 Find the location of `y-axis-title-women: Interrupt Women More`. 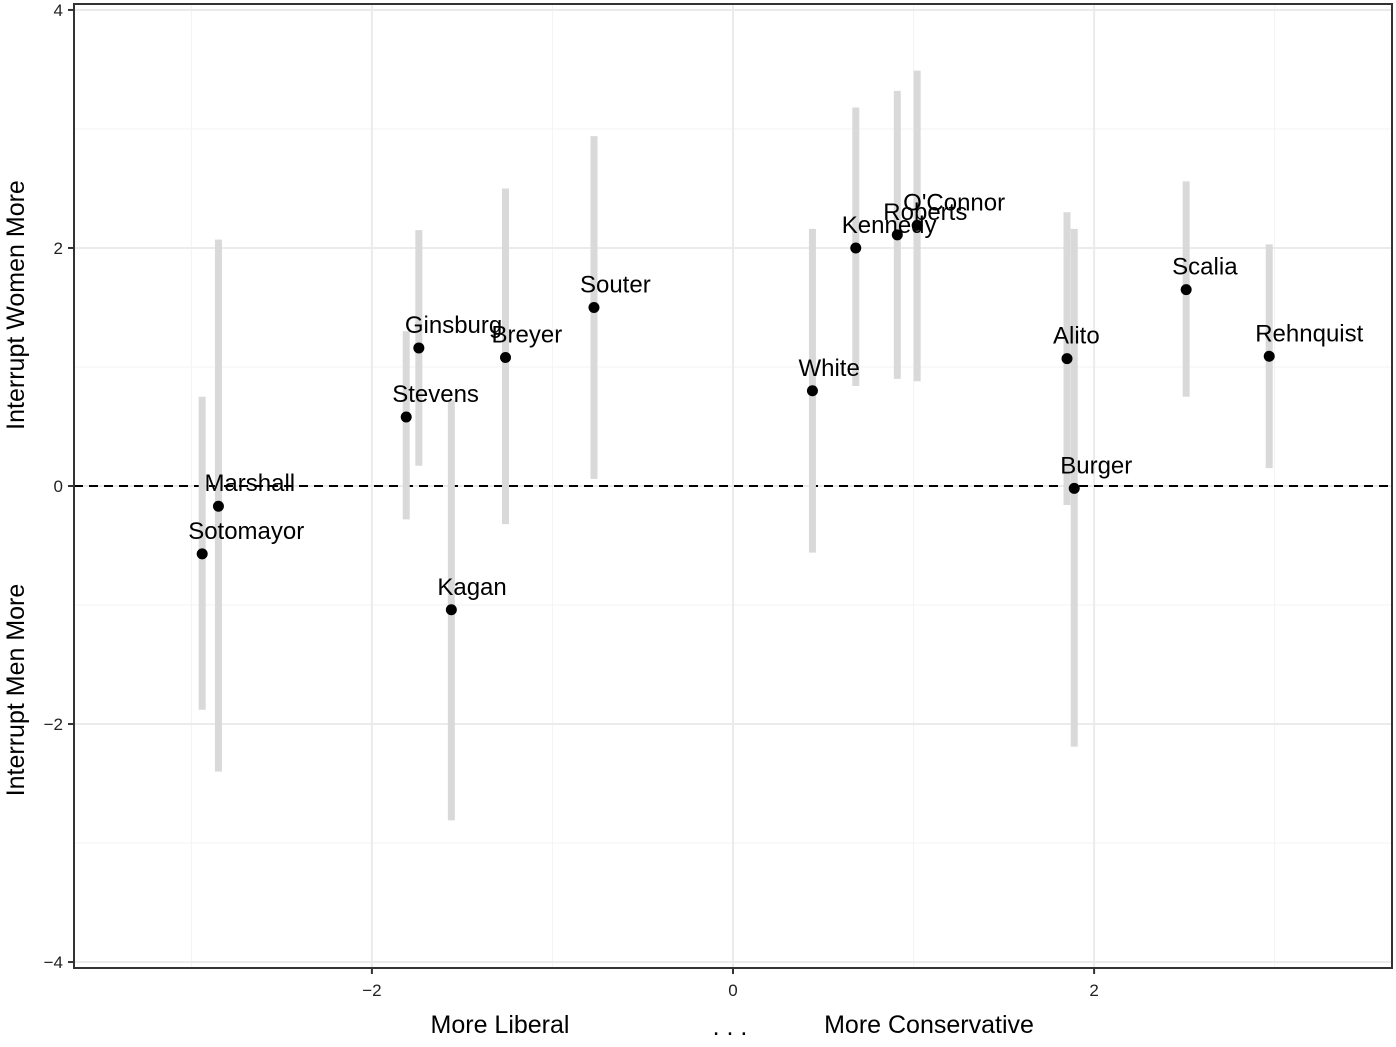

y-axis-title-women: Interrupt Women More is located at coordinates (16, 305).